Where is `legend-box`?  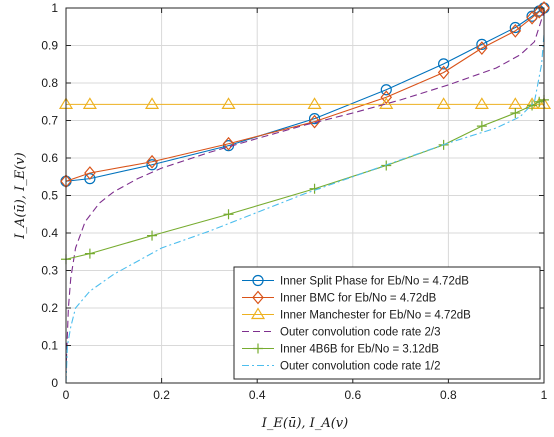
legend-box is located at coordinates (387, 323).